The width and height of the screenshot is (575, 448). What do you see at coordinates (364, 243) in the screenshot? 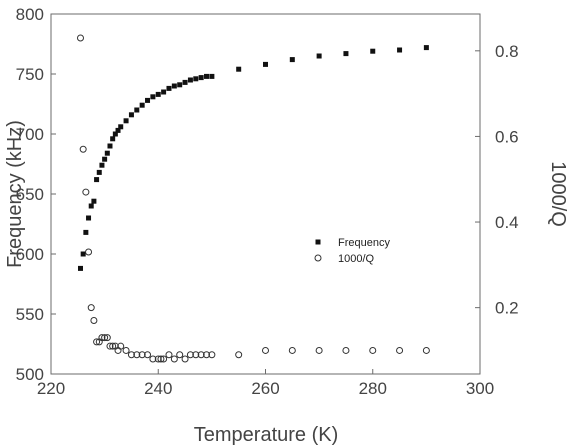
I see `legend-frequency-label: Frequency` at bounding box center [364, 243].